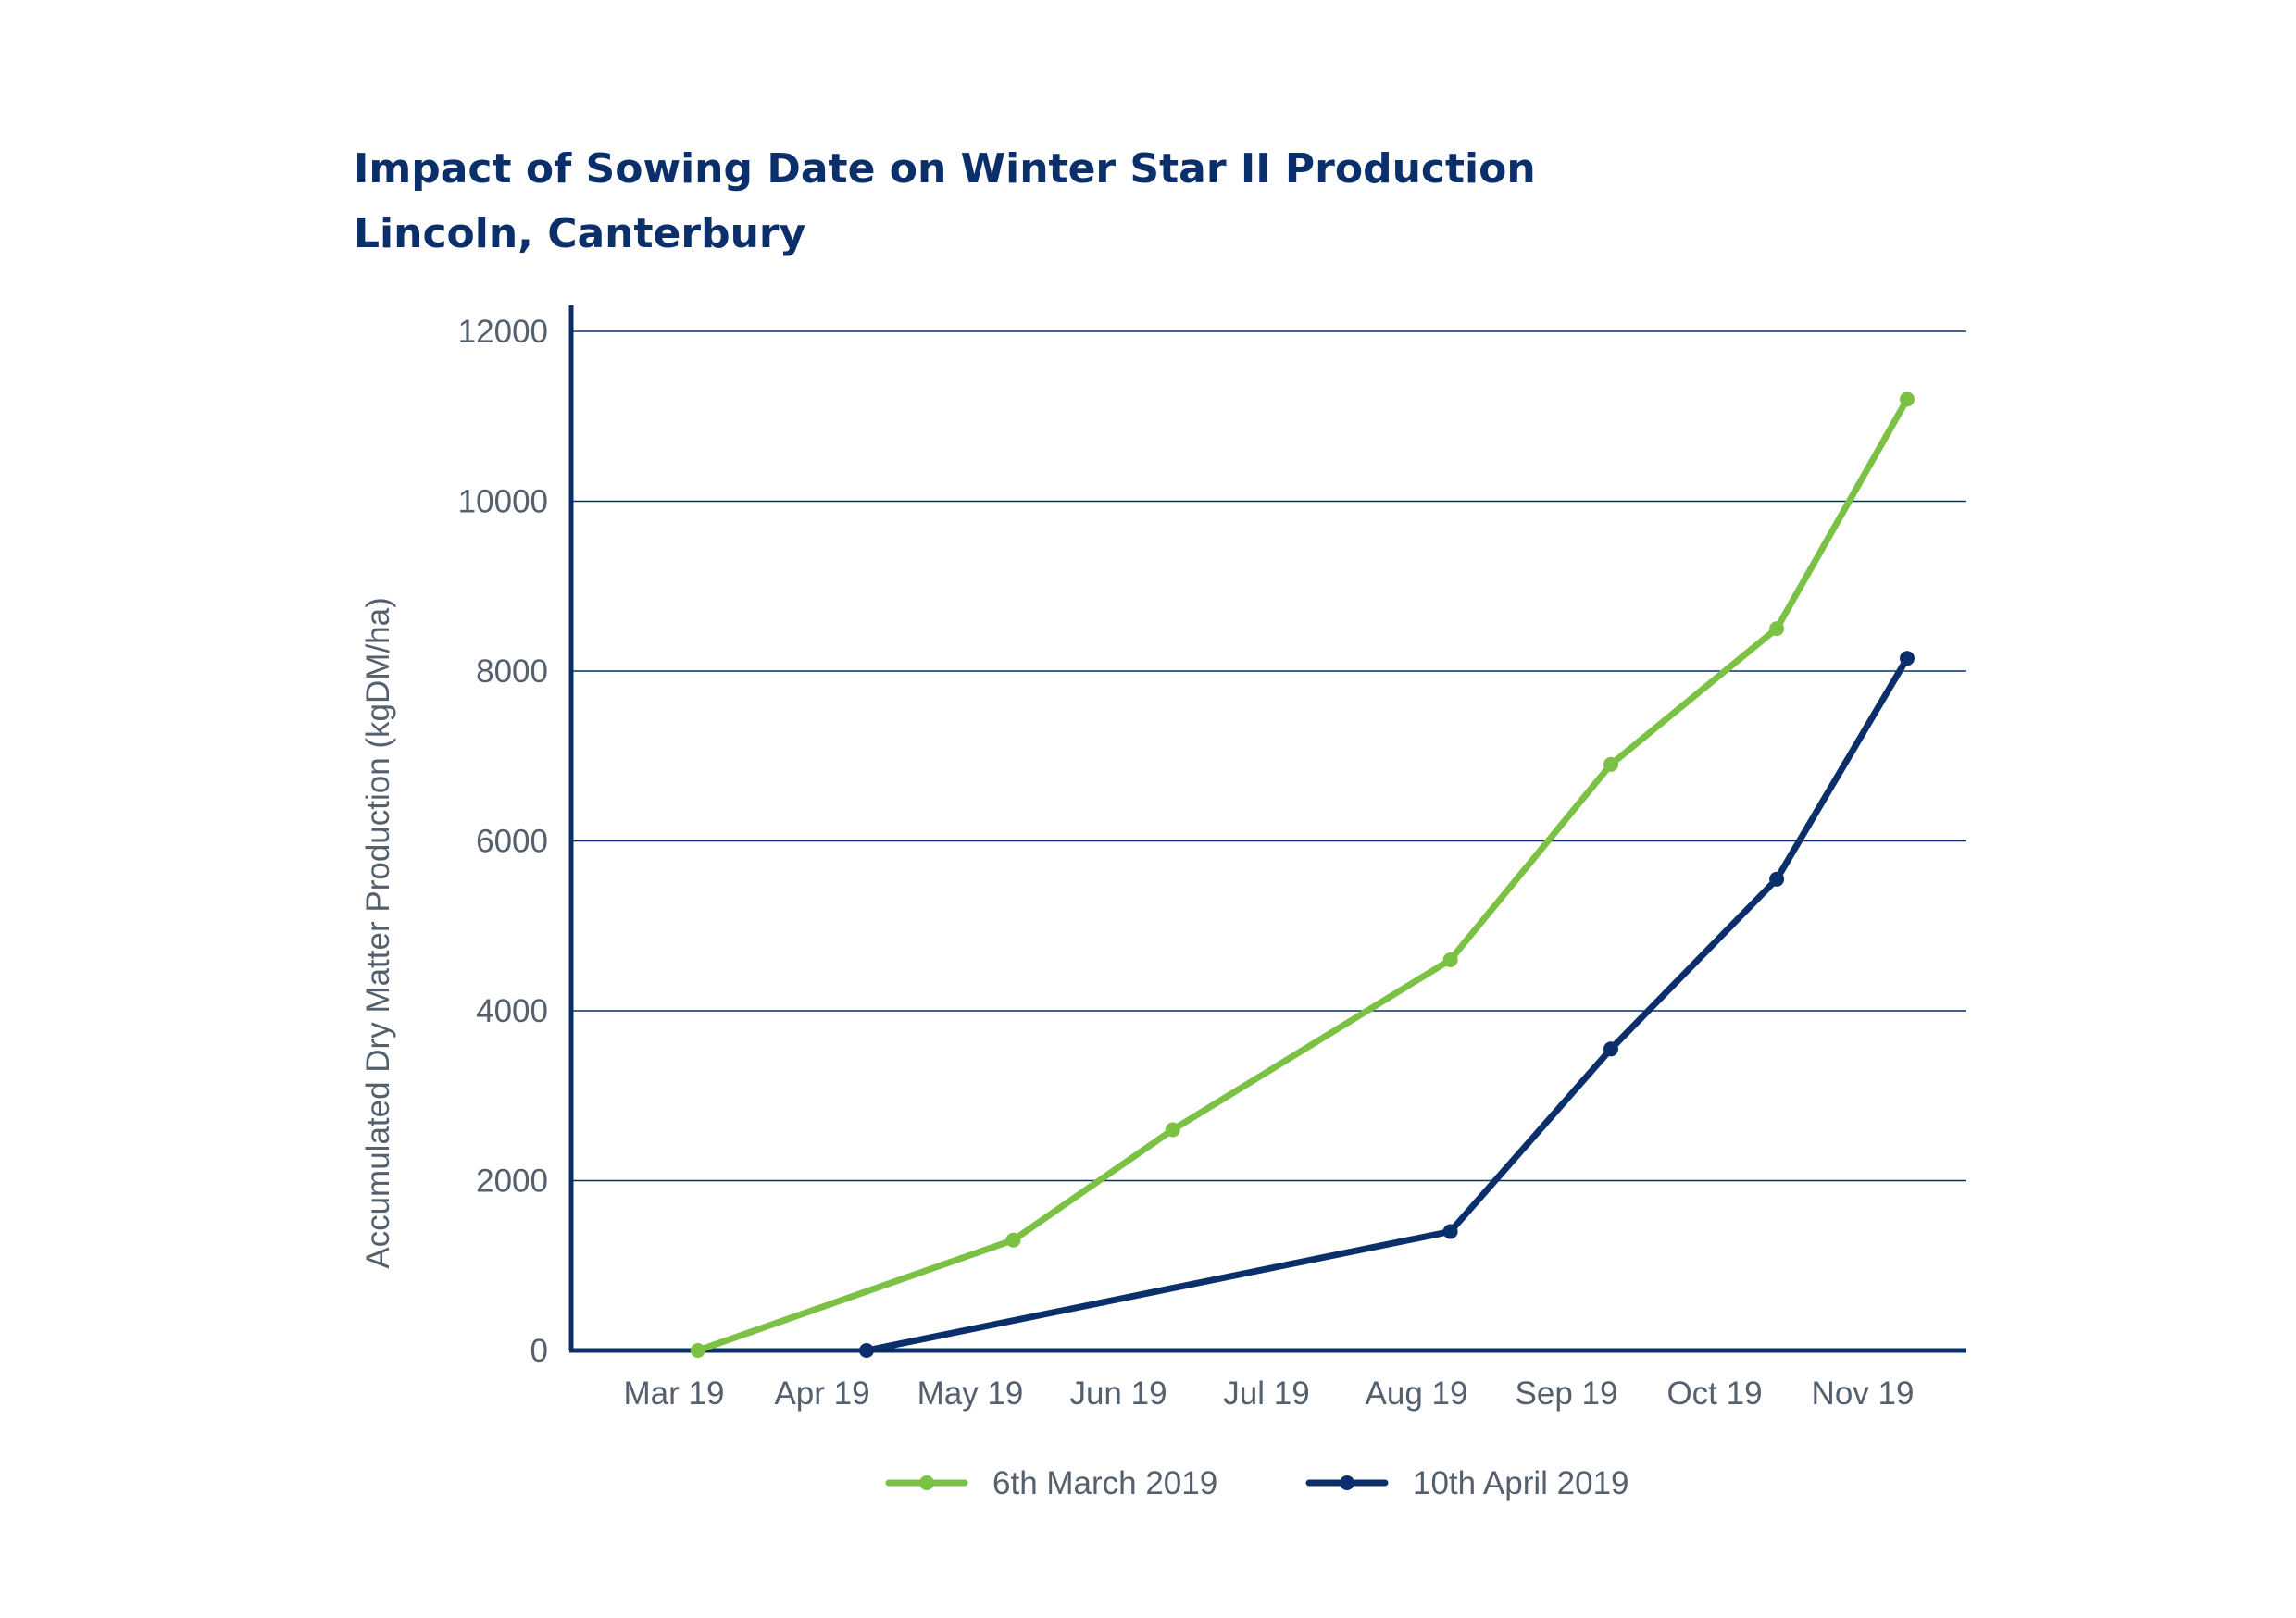  Describe the element at coordinates (539, 1351) in the screenshot. I see `y-tick-label: 0` at that location.